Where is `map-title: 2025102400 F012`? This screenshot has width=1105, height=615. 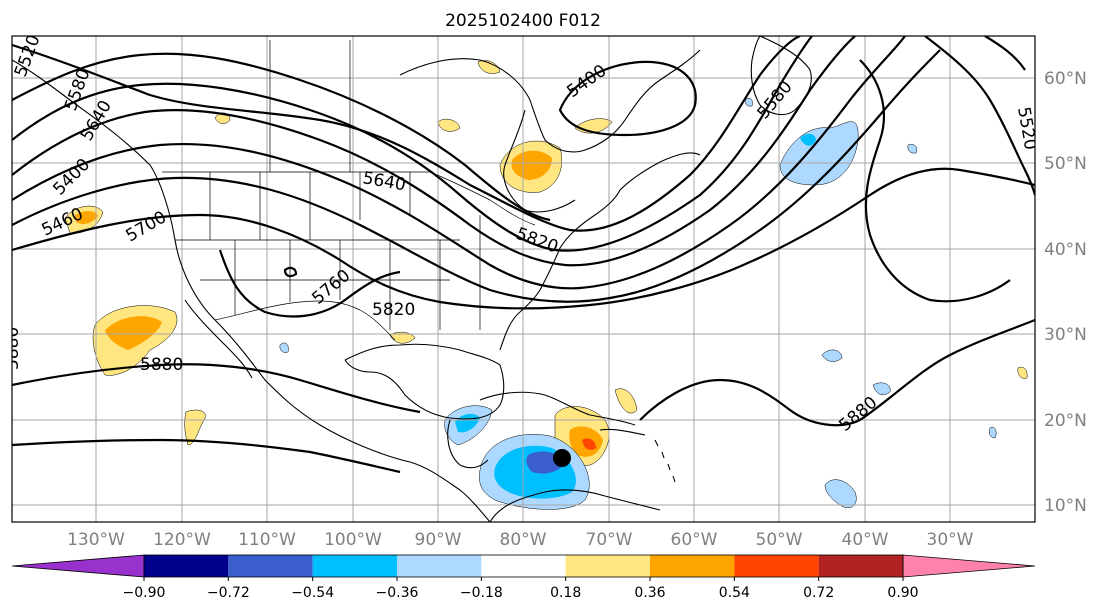
map-title: 2025102400 F012 is located at coordinates (523, 21).